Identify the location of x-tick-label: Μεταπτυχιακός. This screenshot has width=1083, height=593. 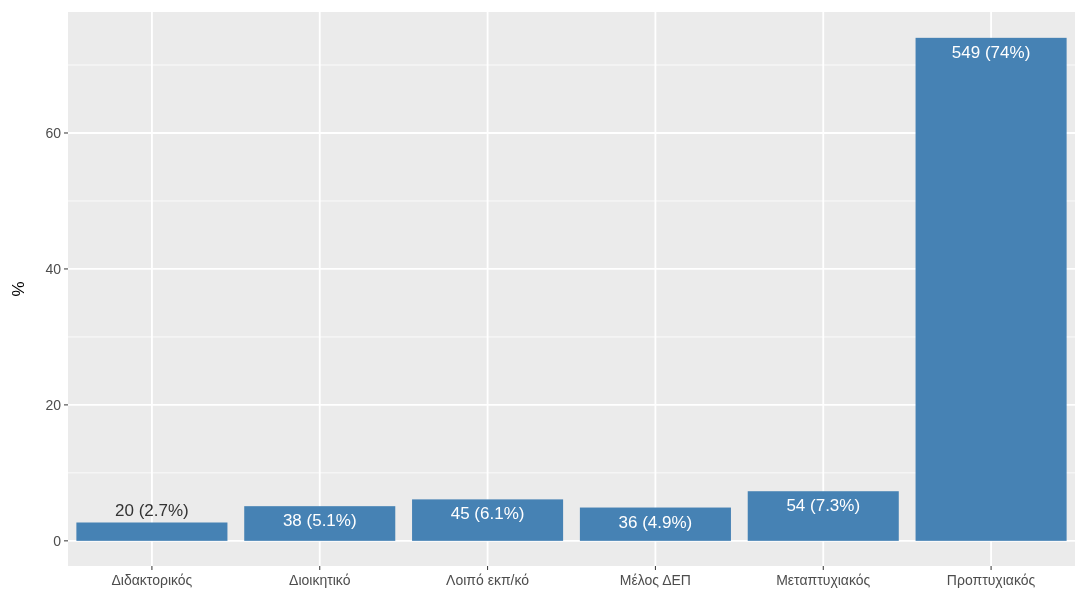
(823, 580).